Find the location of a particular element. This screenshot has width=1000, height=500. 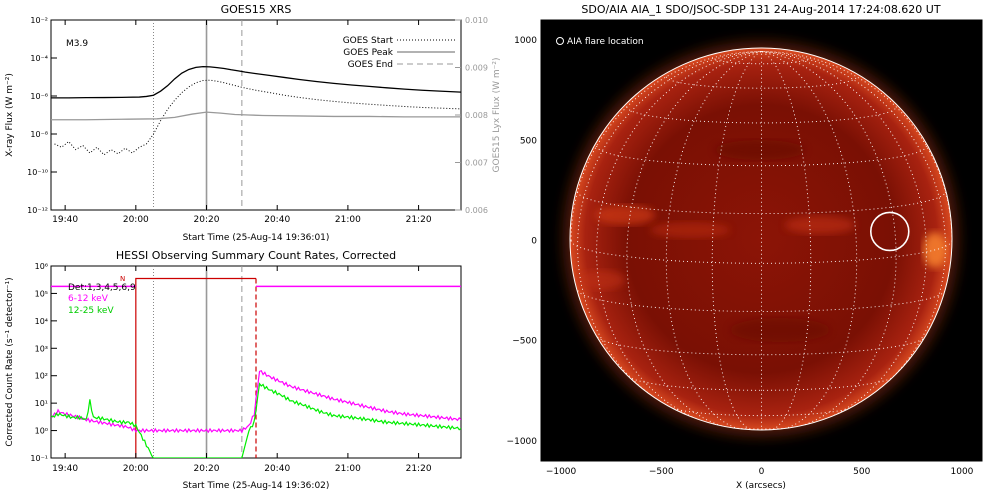

aia-ytick-label: −500 is located at coordinates (524, 342).